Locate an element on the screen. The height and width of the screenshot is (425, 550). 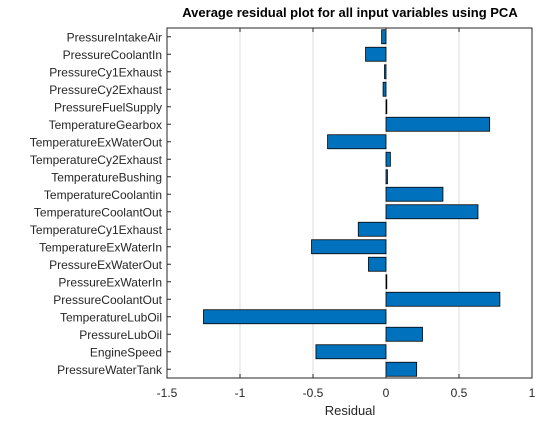
y-category-label-2: PressureCy1Exhaust is located at coordinates (105, 72).